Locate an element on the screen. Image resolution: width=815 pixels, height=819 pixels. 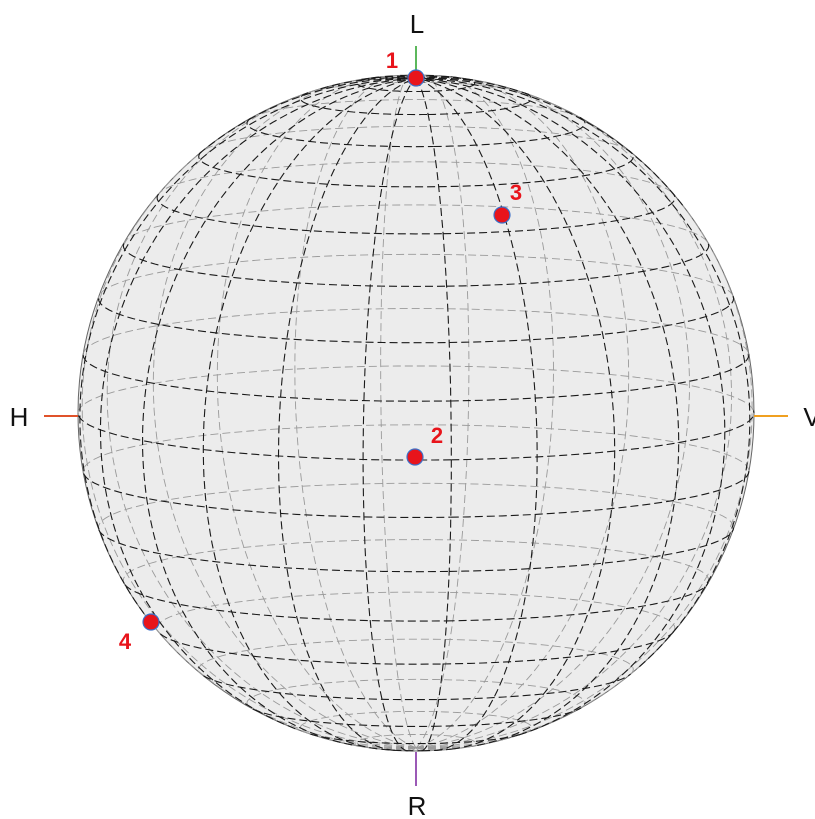
point-4-marker is located at coordinates (151, 622).